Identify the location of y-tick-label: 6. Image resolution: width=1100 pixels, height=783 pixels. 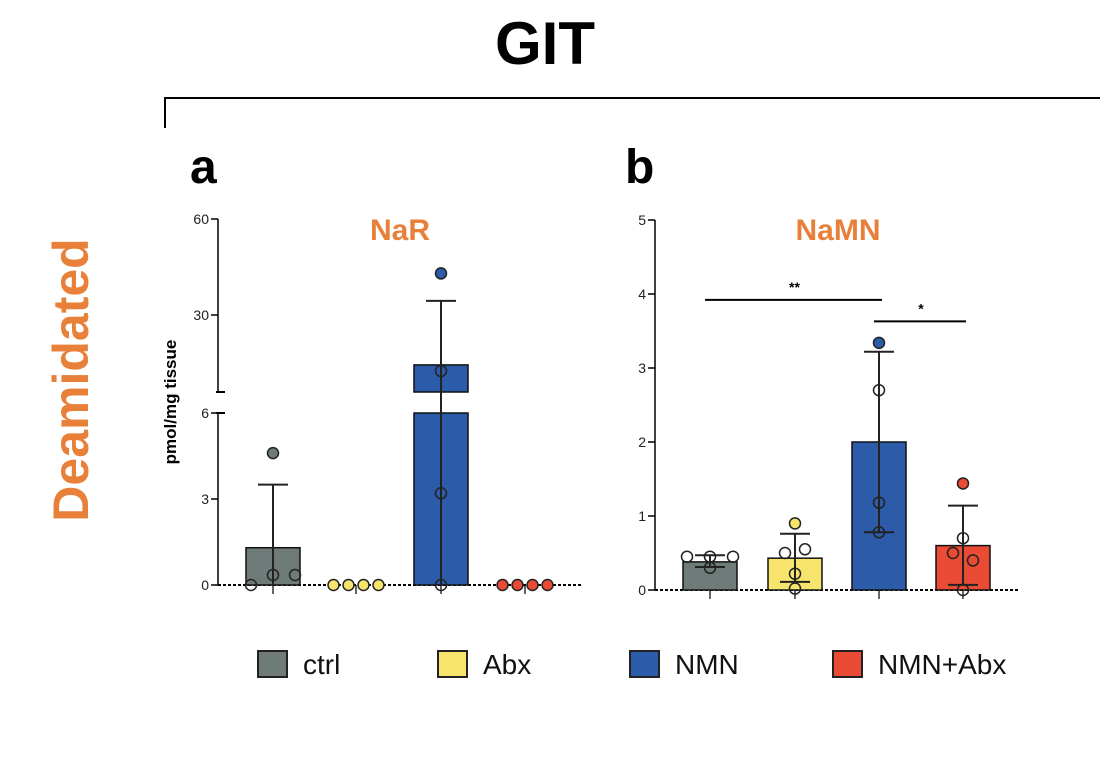
(205, 413).